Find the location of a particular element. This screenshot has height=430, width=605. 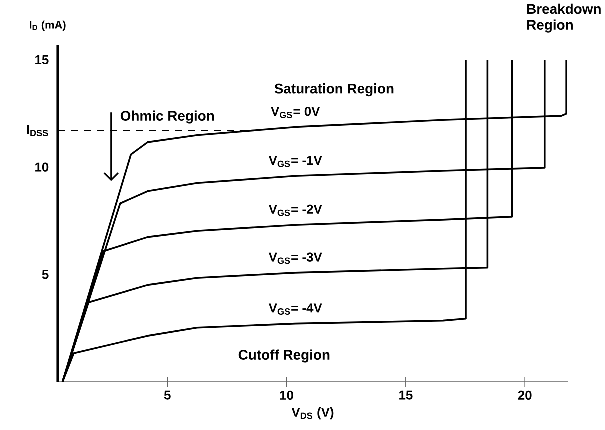

x-tick-label: 20 is located at coordinates (525, 395).